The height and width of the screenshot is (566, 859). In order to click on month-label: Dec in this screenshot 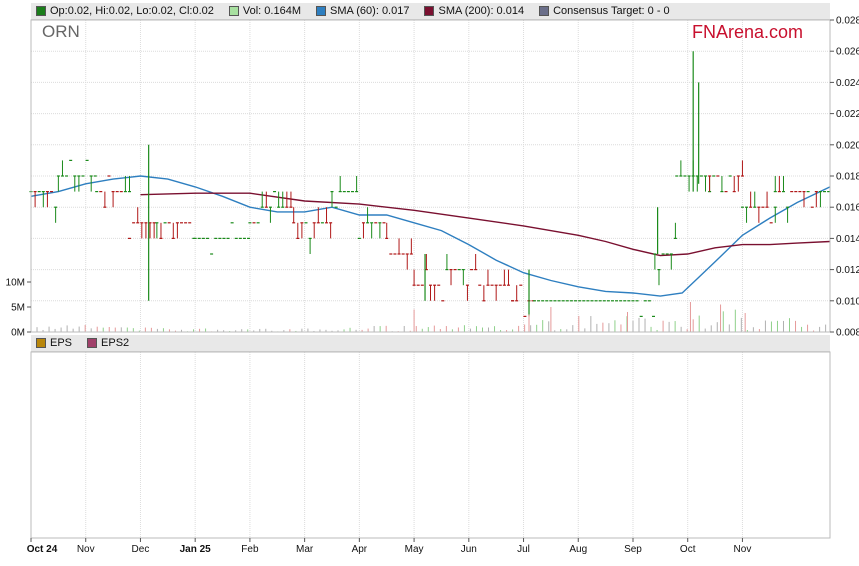, I will do `click(141, 549)`.